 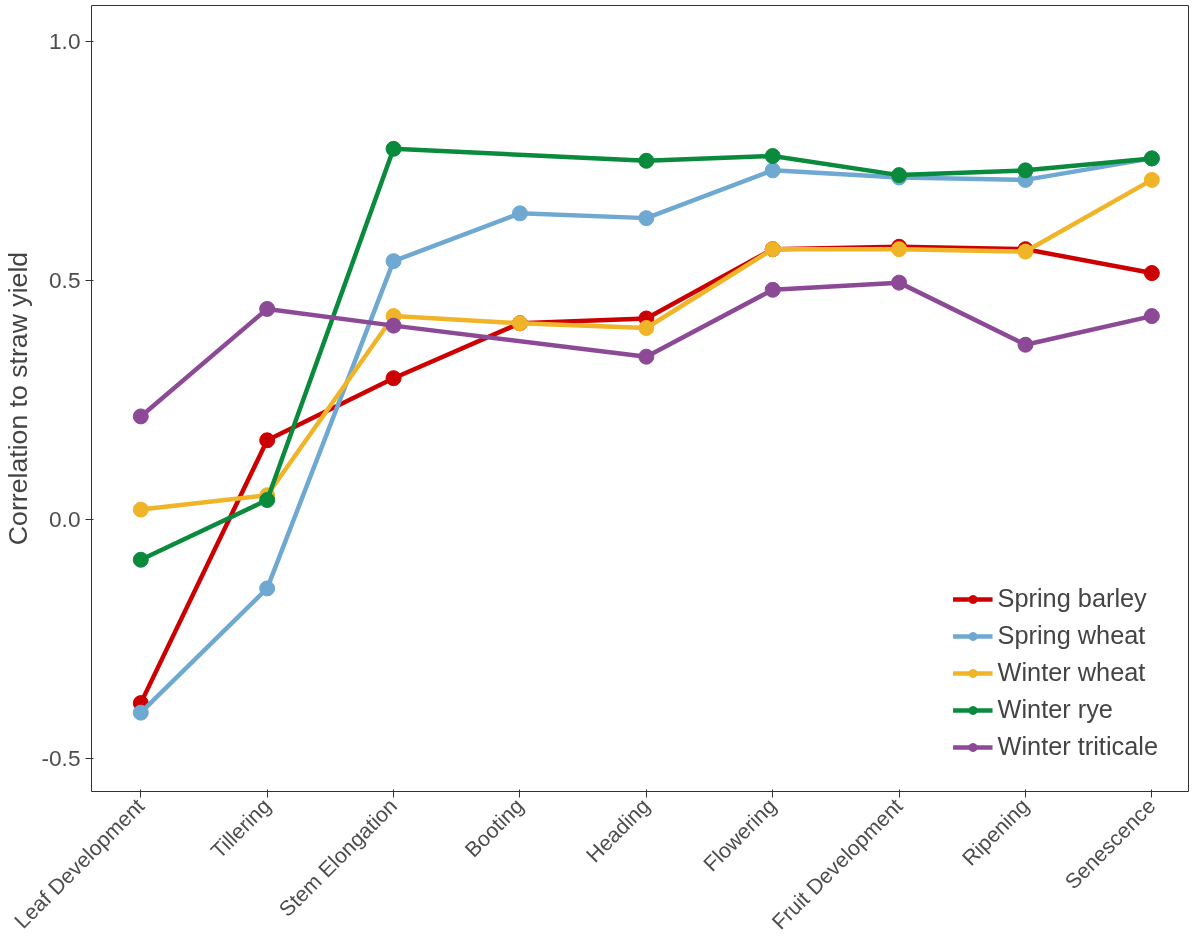 What do you see at coordinates (61, 757) in the screenshot?
I see `y-tick-label: -0.5` at bounding box center [61, 757].